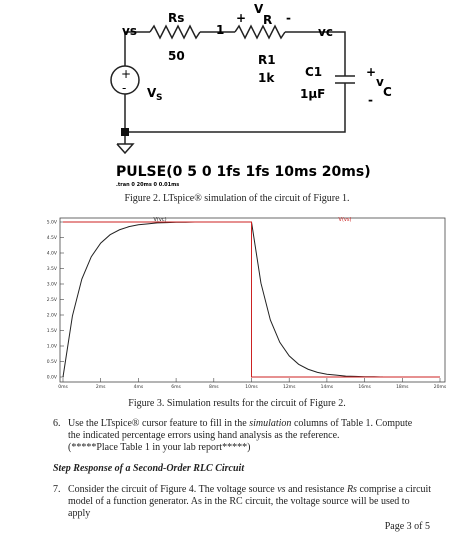 Image resolution: width=474 pixels, height=548 pixels. Describe the element at coordinates (52, 223) in the screenshot. I see `y-tick-label: 5.0V` at that location.